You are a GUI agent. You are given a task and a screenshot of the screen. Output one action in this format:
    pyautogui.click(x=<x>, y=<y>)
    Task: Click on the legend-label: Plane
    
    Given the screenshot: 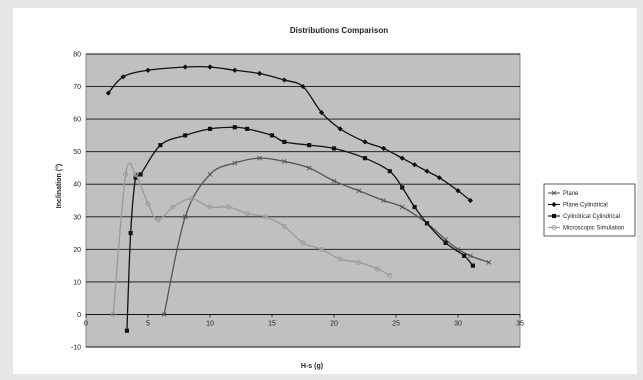 What is the action you would take?
    pyautogui.click(x=571, y=194)
    